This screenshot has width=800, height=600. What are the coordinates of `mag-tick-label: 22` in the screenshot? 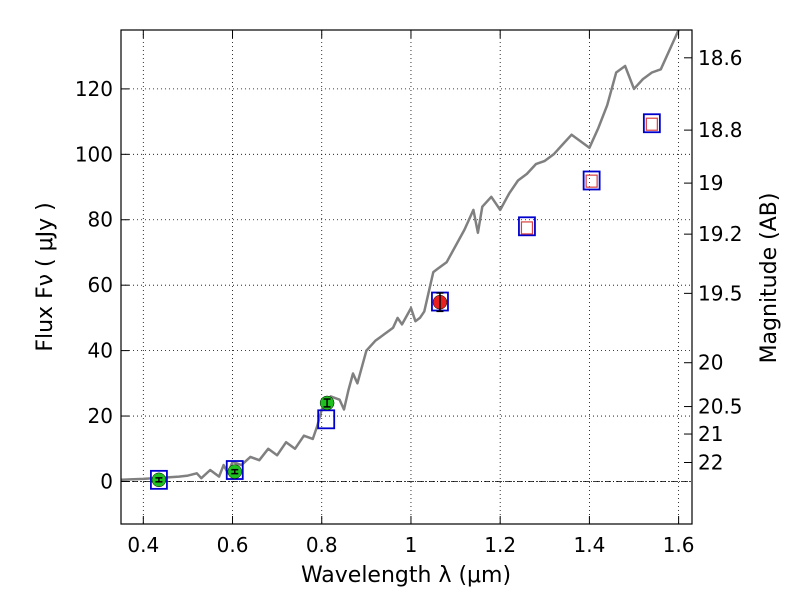 It's located at (710, 462).